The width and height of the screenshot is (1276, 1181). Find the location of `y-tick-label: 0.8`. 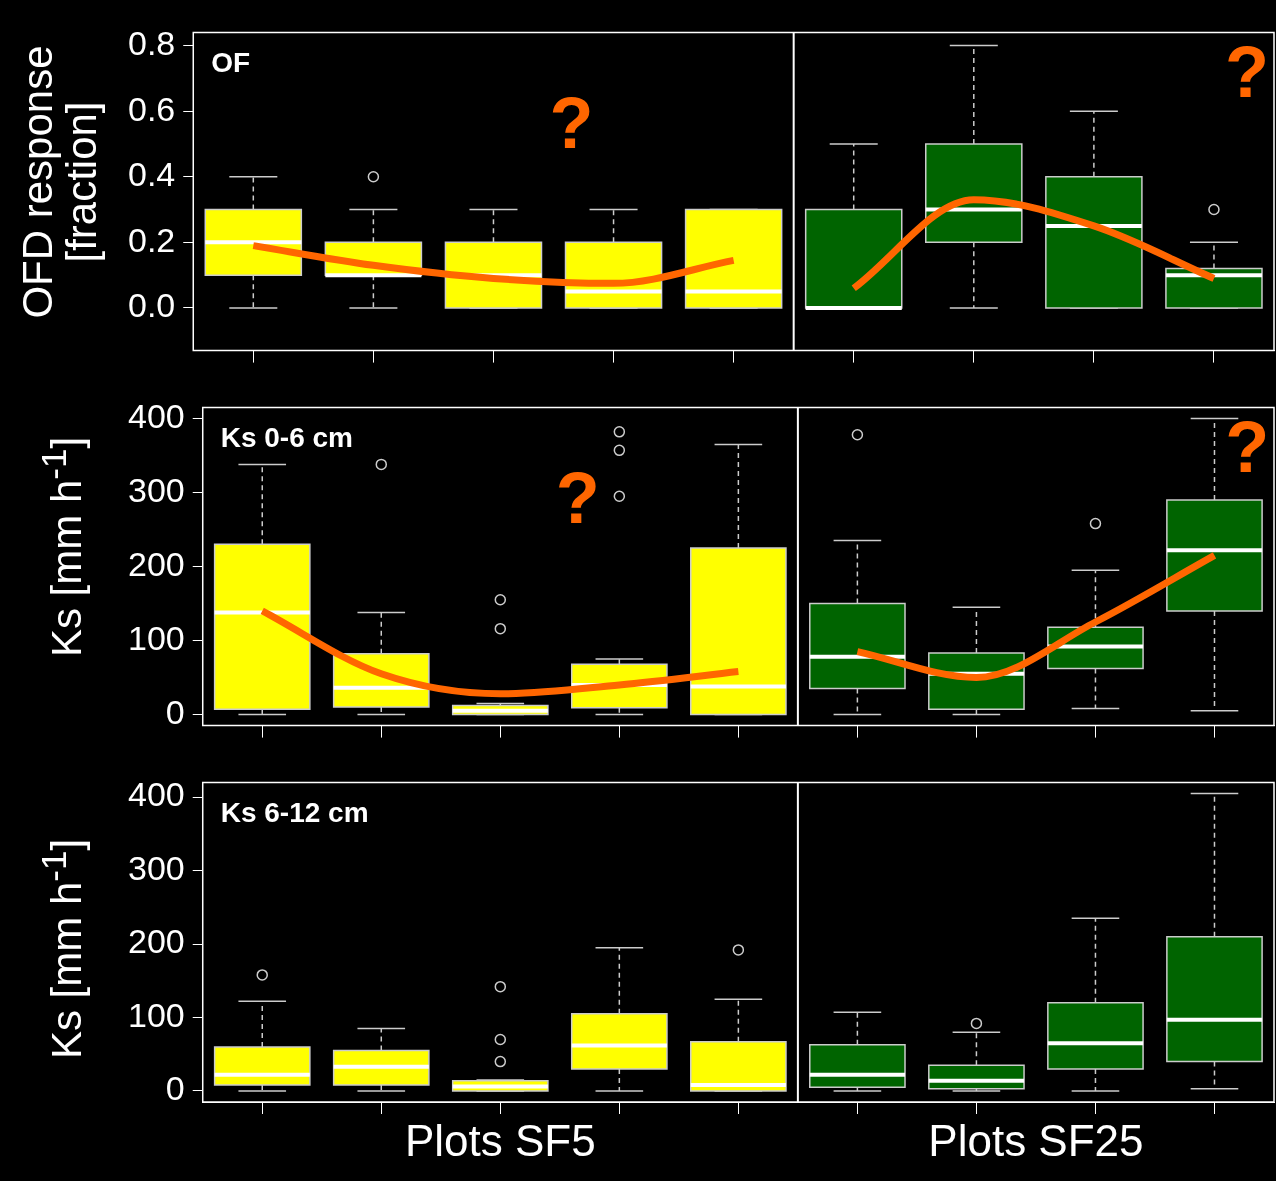

y-tick-label: 0.8 is located at coordinates (152, 42).